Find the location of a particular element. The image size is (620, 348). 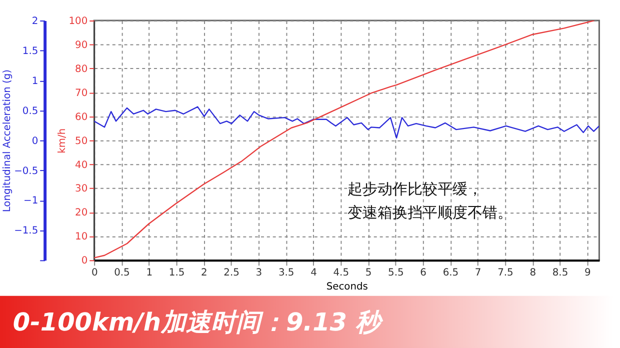

y-tick-label: 1 is located at coordinates (35, 81).